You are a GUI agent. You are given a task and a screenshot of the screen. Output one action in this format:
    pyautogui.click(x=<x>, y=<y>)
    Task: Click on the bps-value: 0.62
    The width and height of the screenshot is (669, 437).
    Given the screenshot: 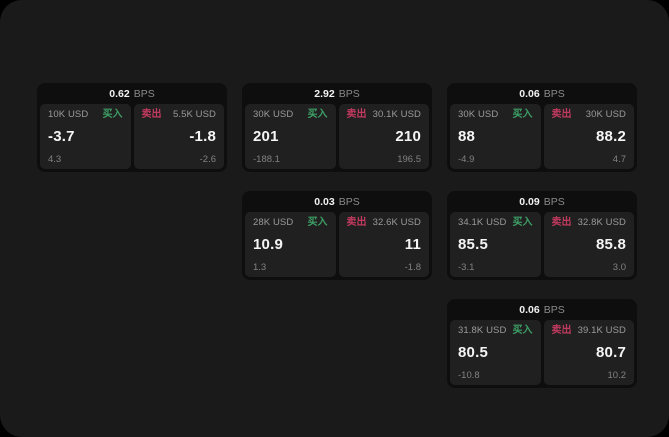 What is the action you would take?
    pyautogui.click(x=119, y=93)
    